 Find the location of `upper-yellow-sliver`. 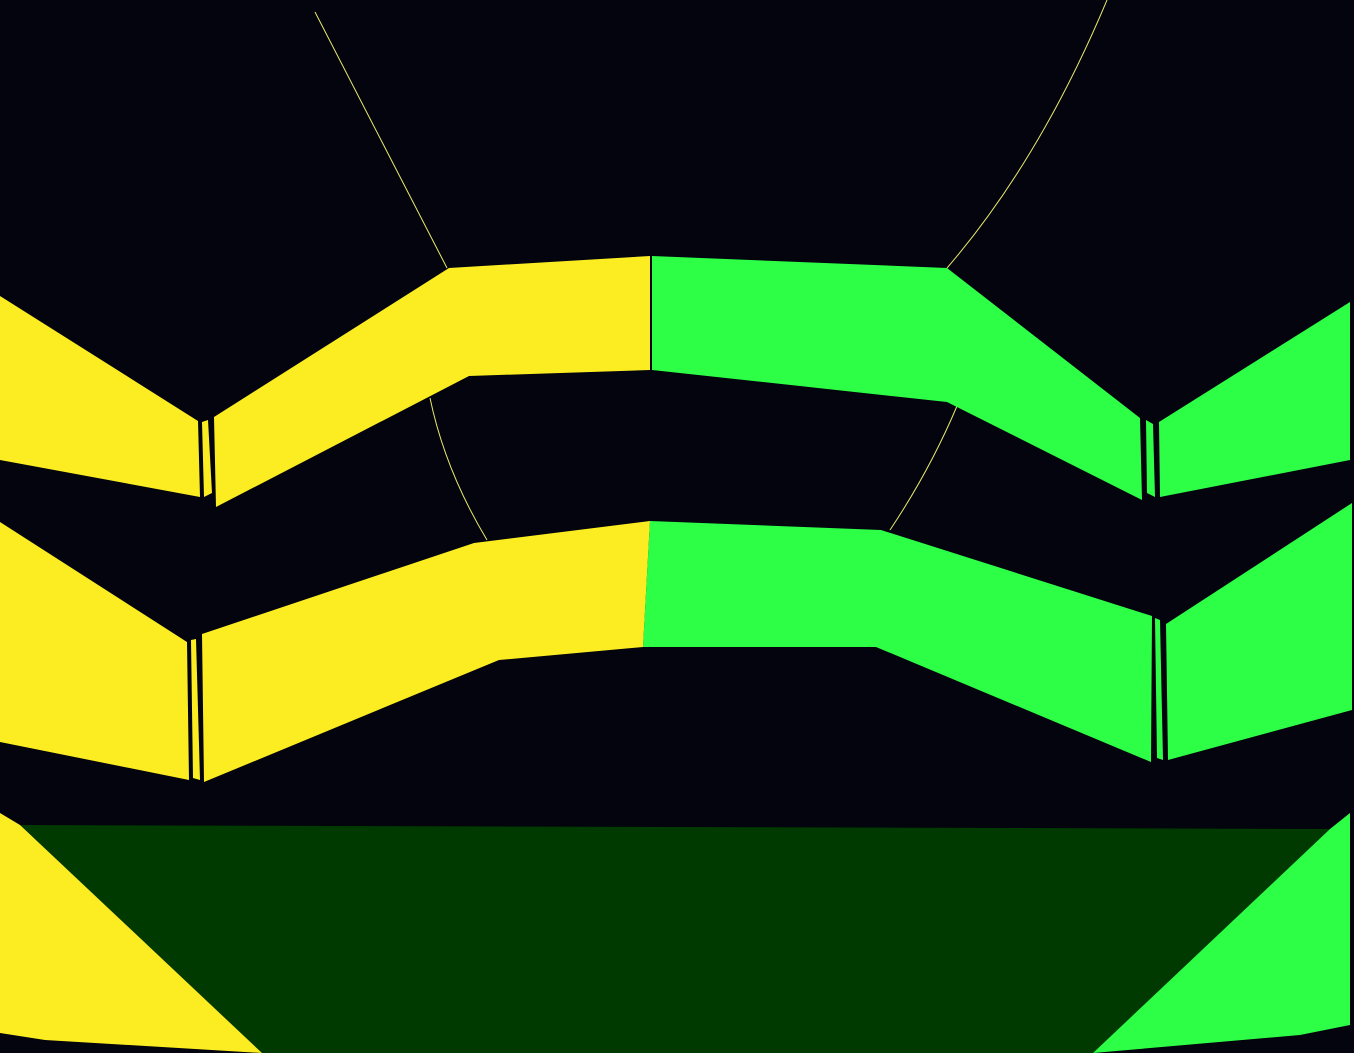

upper-yellow-sliver is located at coordinates (207, 458).